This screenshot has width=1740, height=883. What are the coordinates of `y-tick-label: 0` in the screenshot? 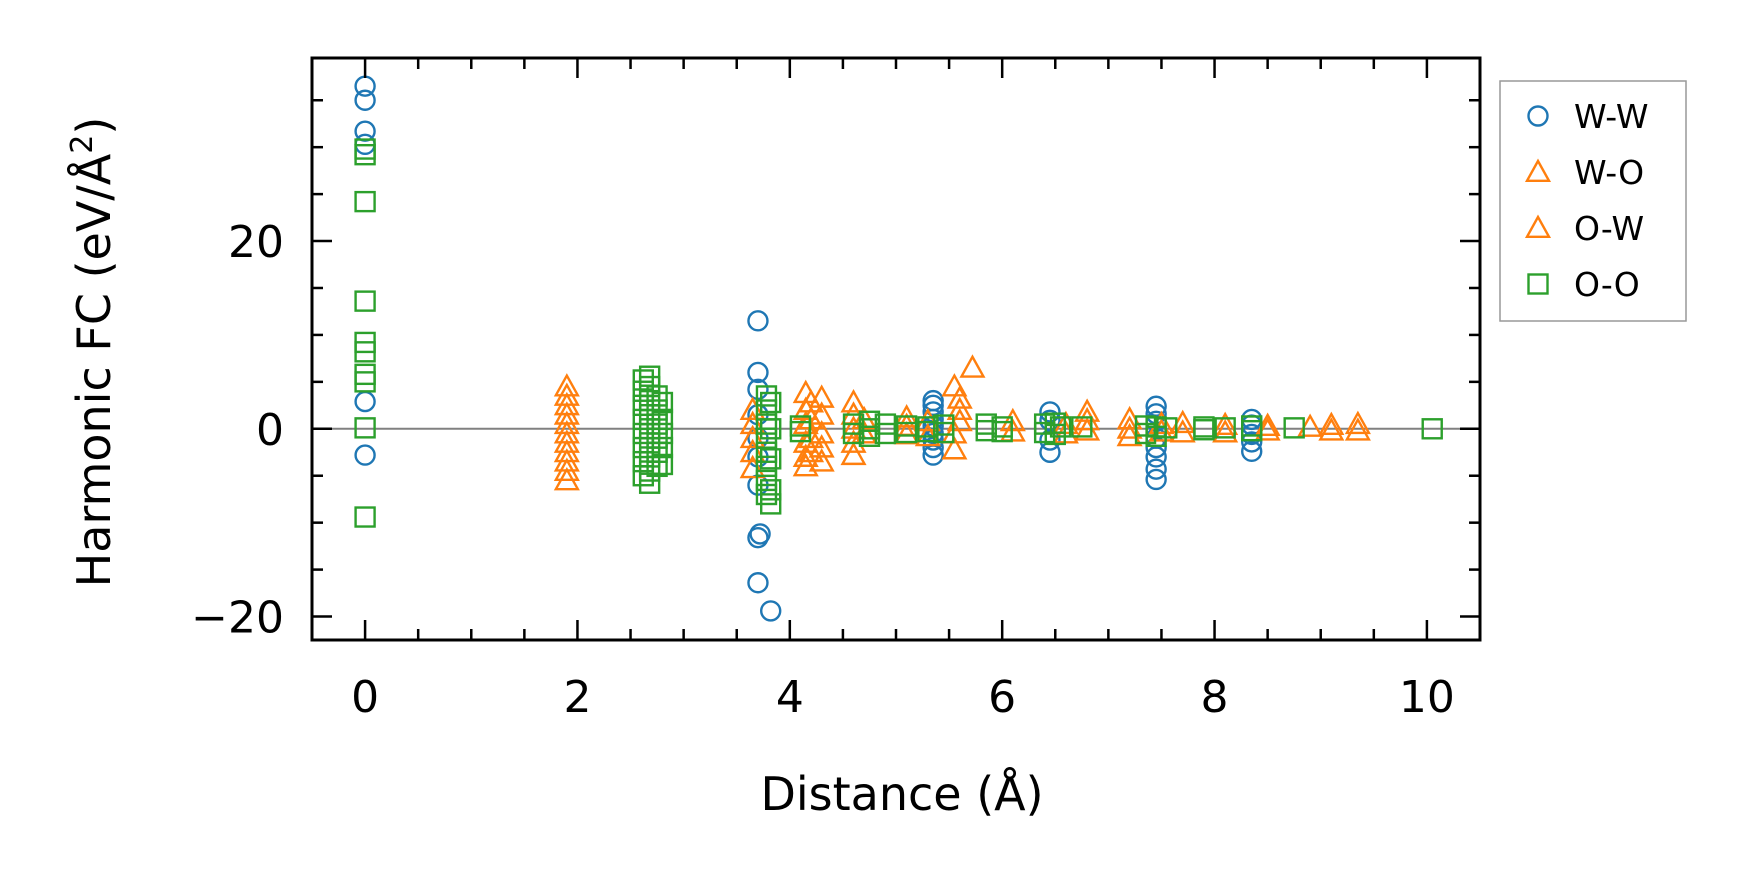 It's located at (270, 430).